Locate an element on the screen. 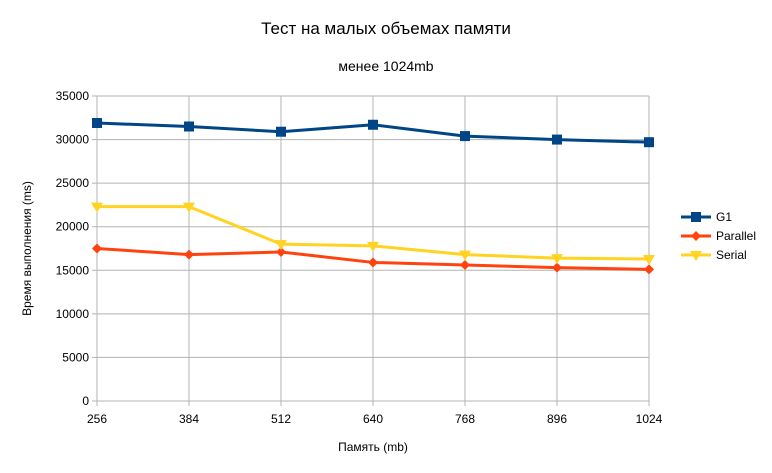  legend-label: G1 is located at coordinates (724, 217).